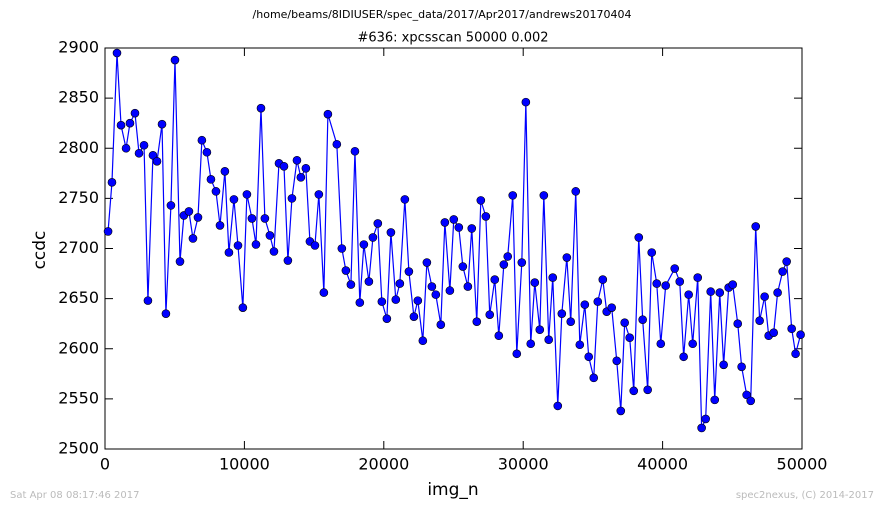 The height and width of the screenshot is (509, 884). Describe the element at coordinates (40, 250) in the screenshot. I see `y-axis-label: ccdc` at that location.